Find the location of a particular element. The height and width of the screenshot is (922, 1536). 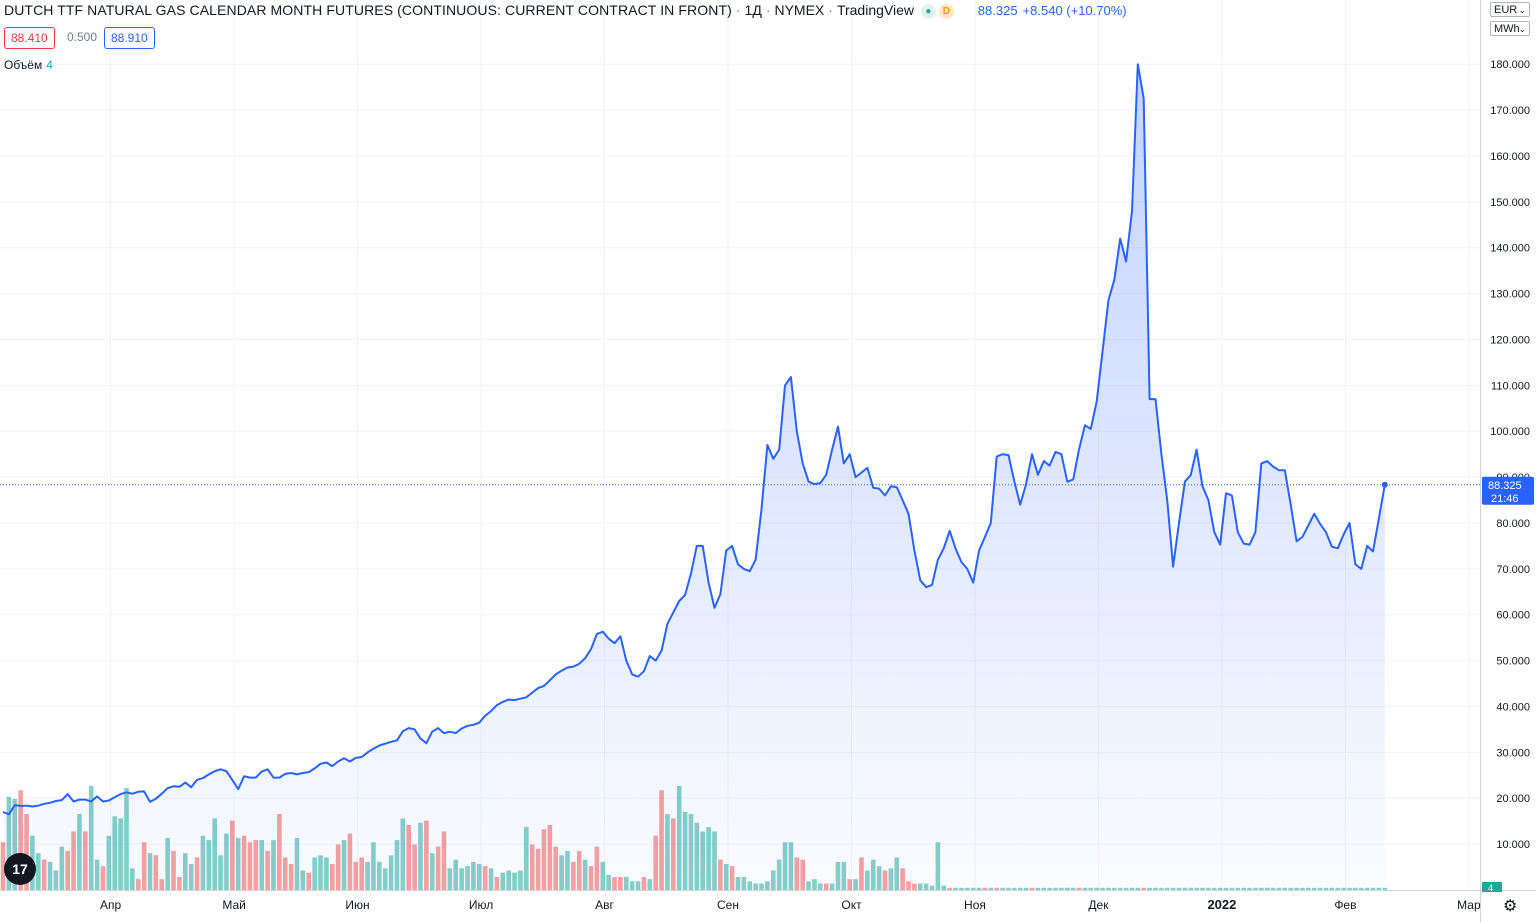

volume-legend-value: 4 is located at coordinates (49, 65).